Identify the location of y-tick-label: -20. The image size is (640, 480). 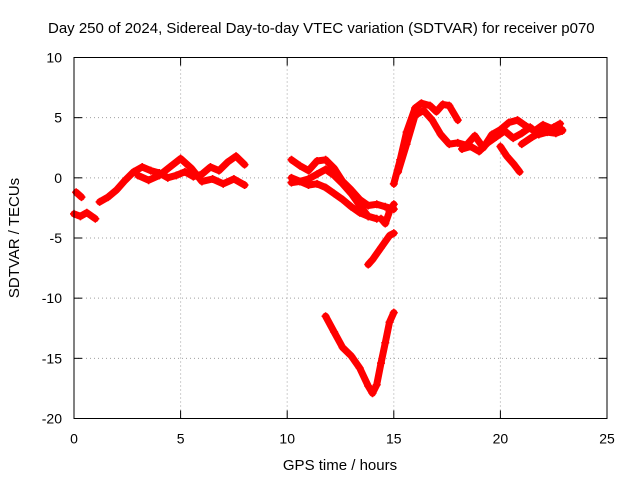
(52, 419).